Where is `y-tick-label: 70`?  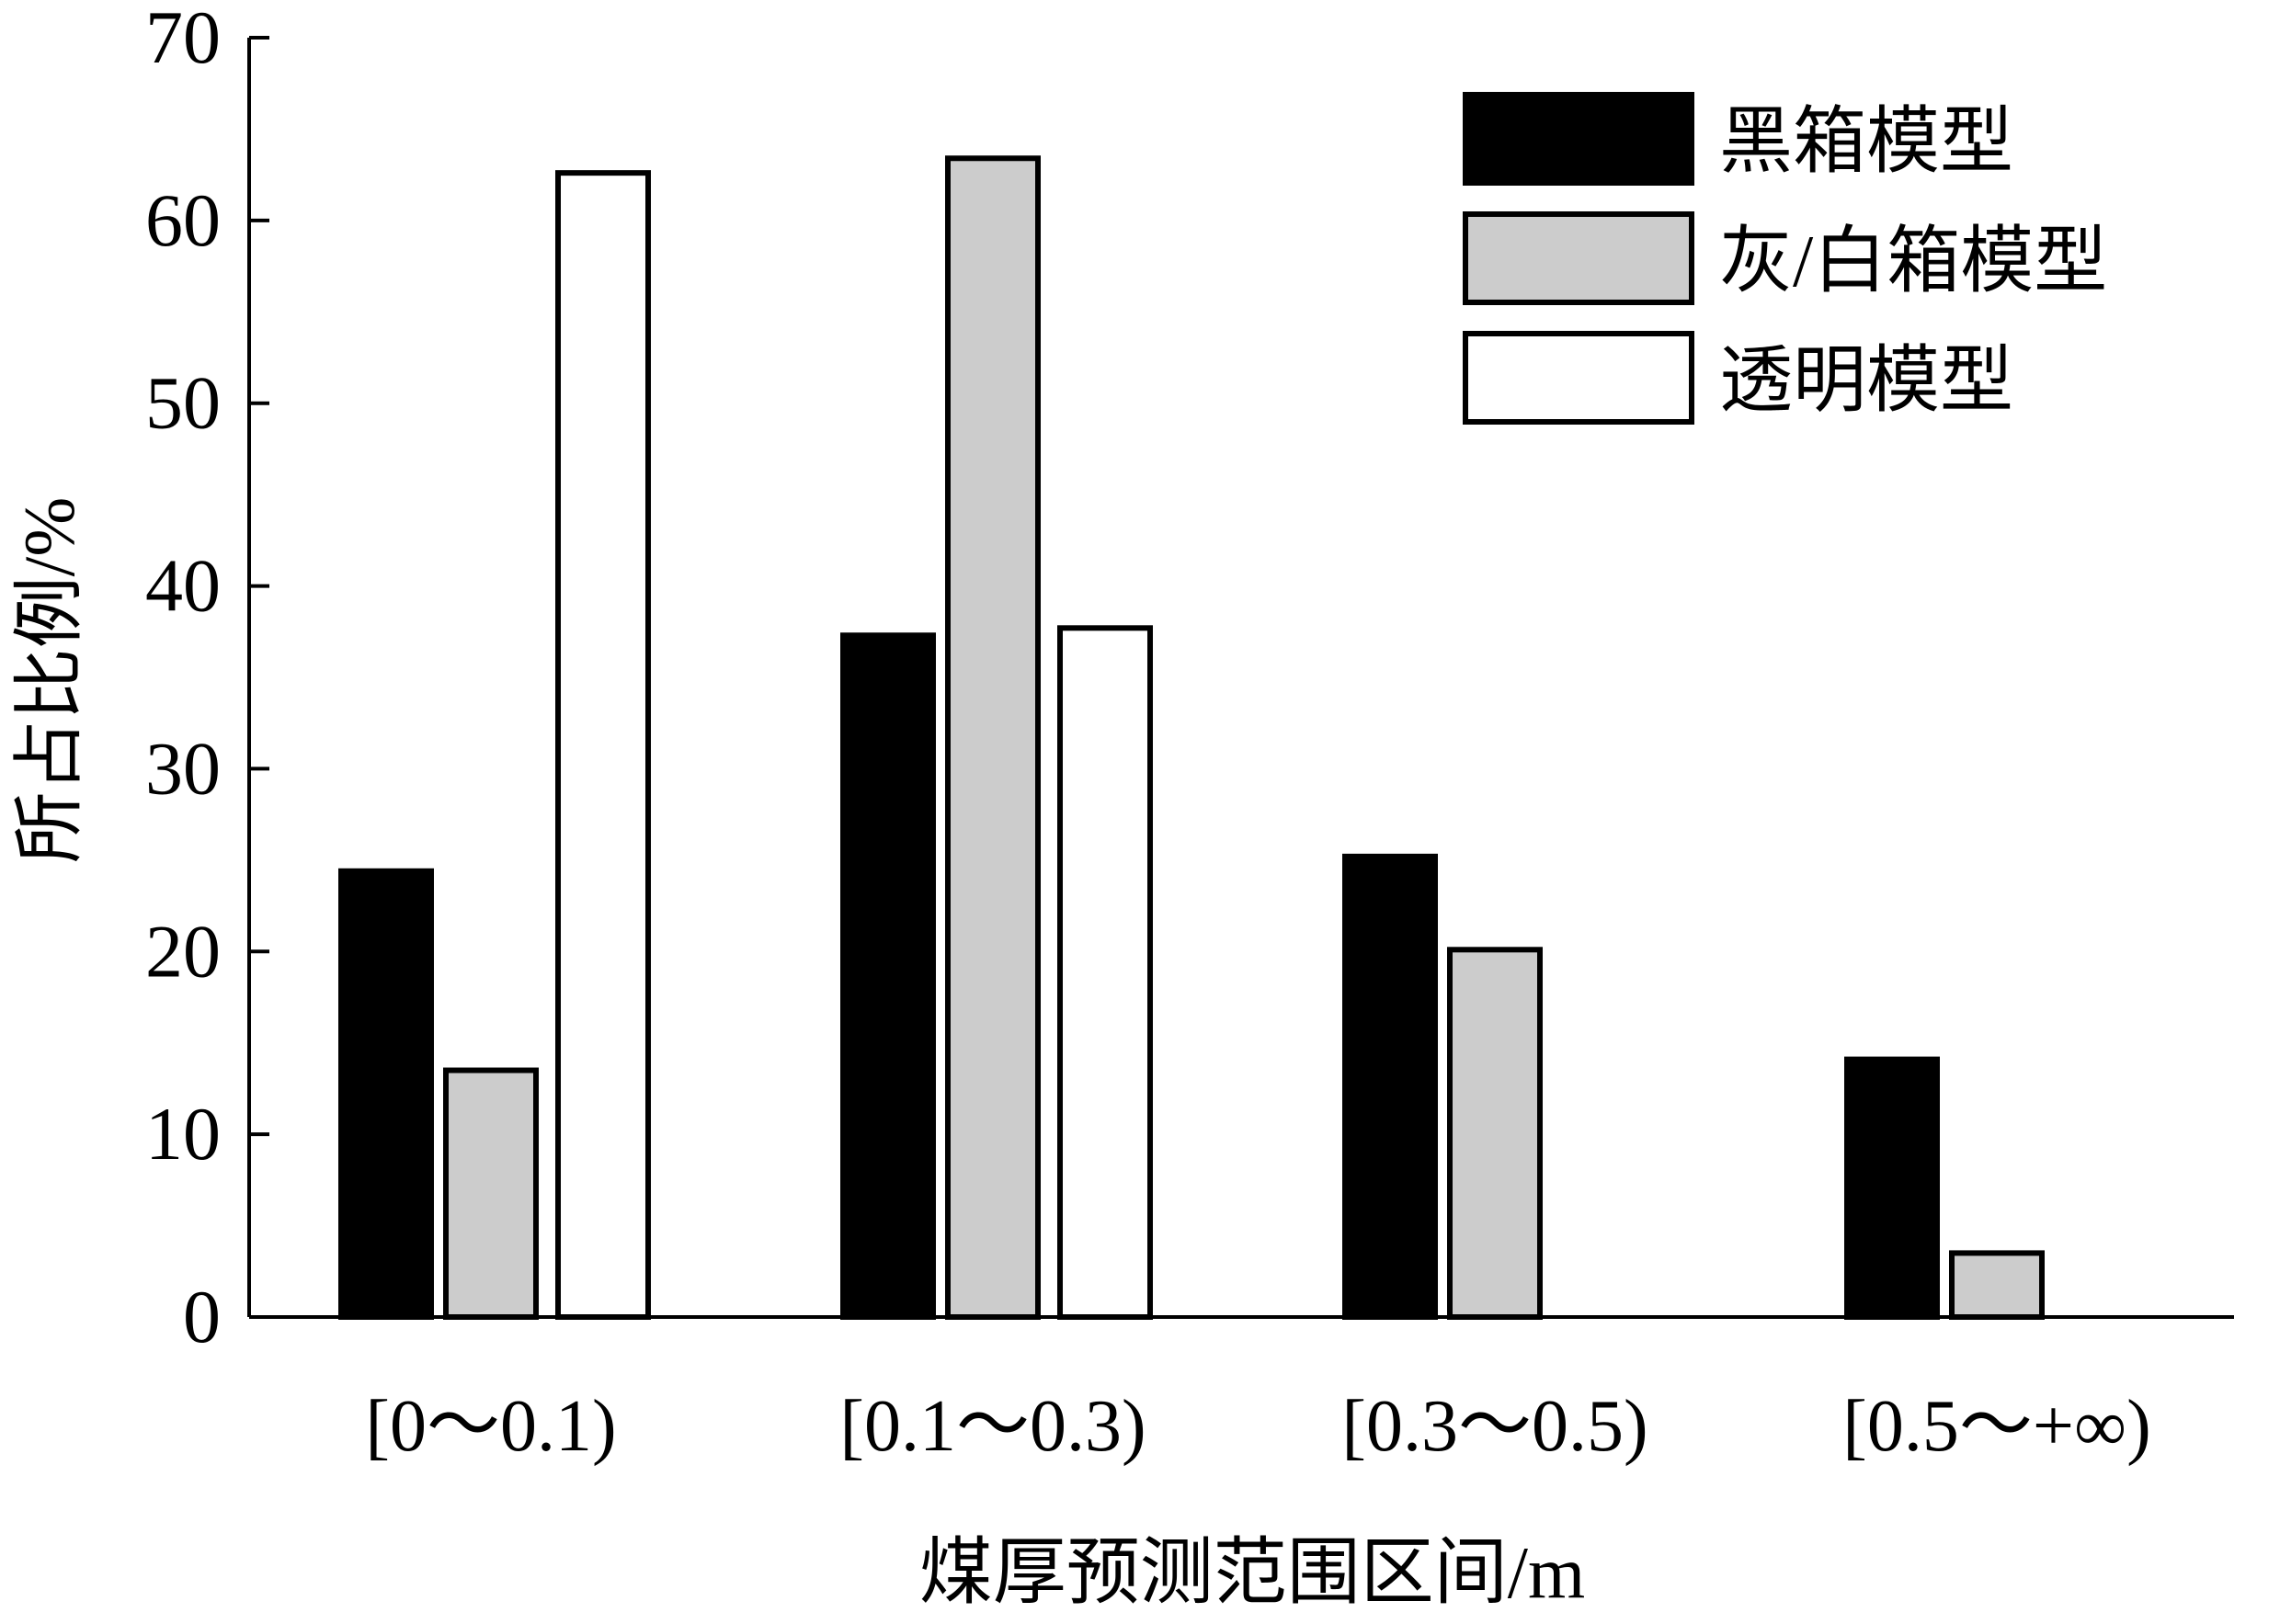
y-tick-label: 70 is located at coordinates (183, 40).